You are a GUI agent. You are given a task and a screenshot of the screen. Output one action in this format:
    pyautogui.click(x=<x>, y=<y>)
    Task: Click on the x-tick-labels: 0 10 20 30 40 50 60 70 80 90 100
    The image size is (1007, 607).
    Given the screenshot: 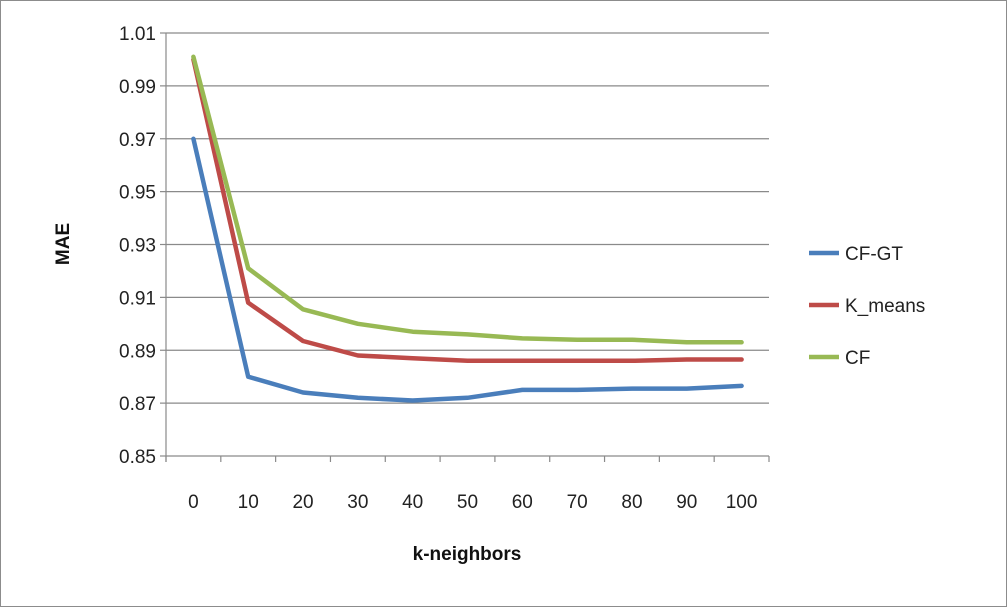 What is the action you would take?
    pyautogui.click(x=472, y=502)
    